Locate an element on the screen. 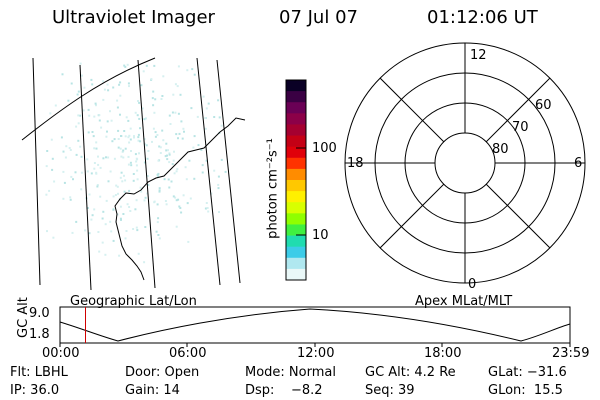 This screenshot has width=600, height=400. geographic-label: Geographic Lat/Lon is located at coordinates (133, 301).